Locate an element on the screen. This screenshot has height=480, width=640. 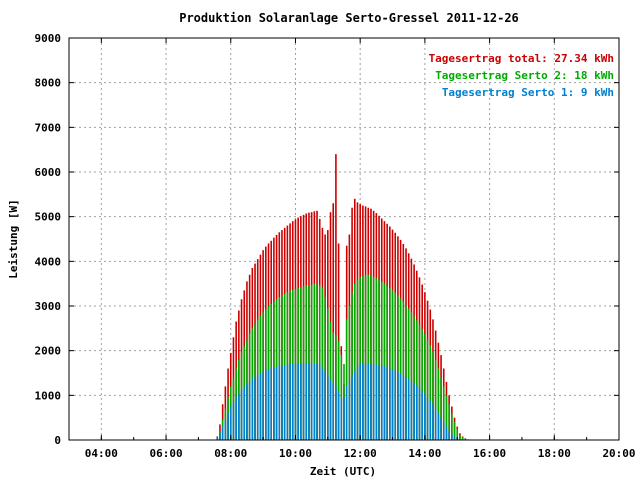
x-axis-label: Zeit (UTC) is located at coordinates (343, 471).